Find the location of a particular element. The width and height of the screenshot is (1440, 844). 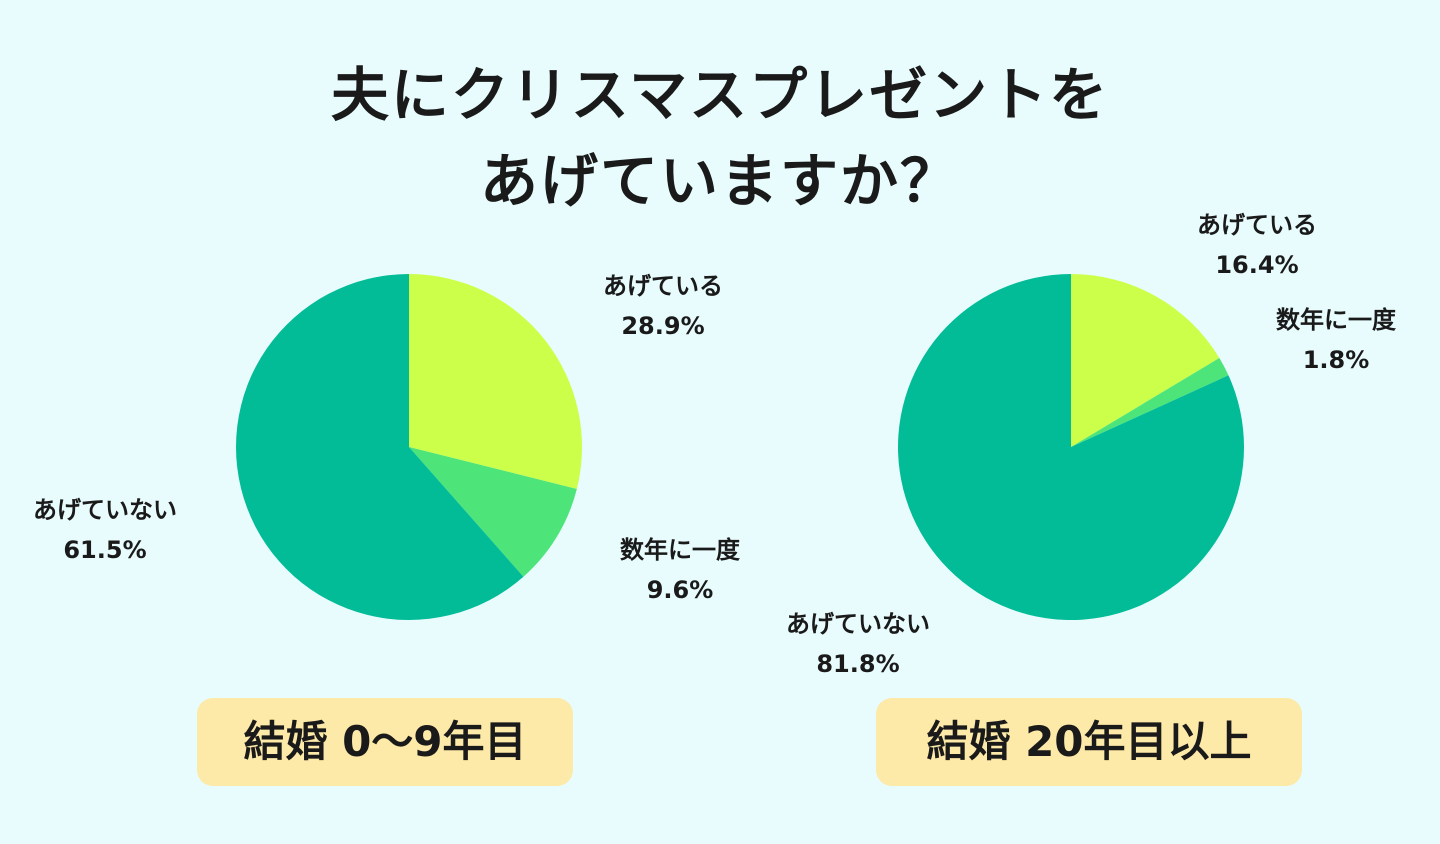

pie1-slice-agete-iru is located at coordinates (495, 381).